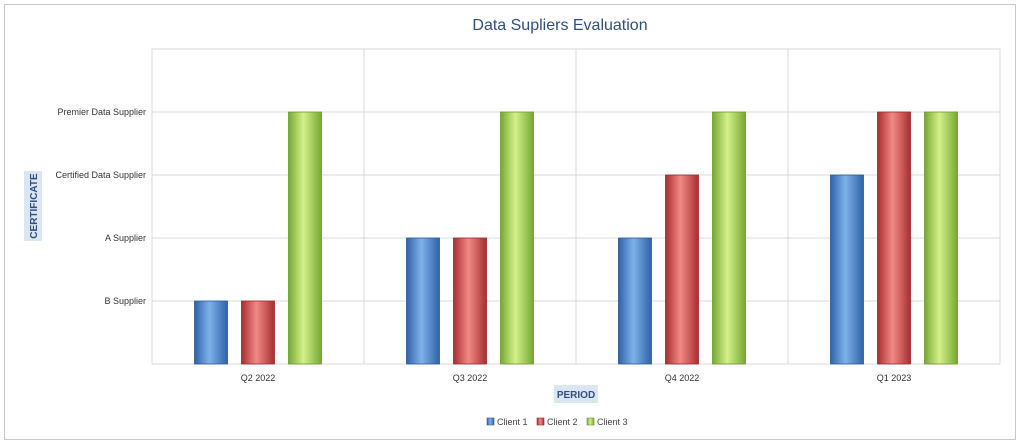 The image size is (1024, 446). Describe the element at coordinates (512, 422) in the screenshot. I see `legend-label: Client 1` at that location.